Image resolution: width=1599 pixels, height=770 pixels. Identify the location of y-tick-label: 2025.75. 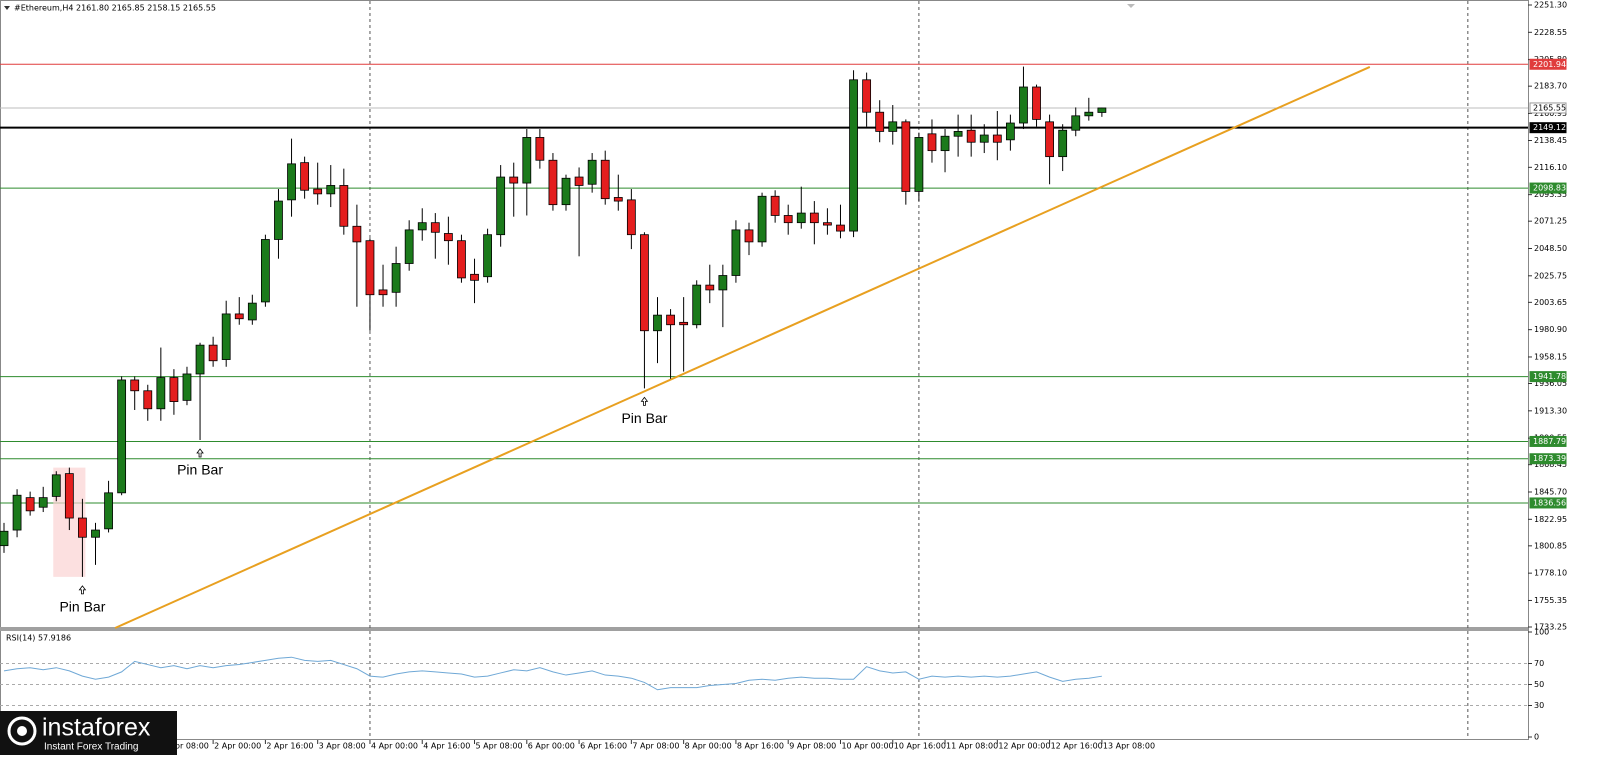
(1550, 275).